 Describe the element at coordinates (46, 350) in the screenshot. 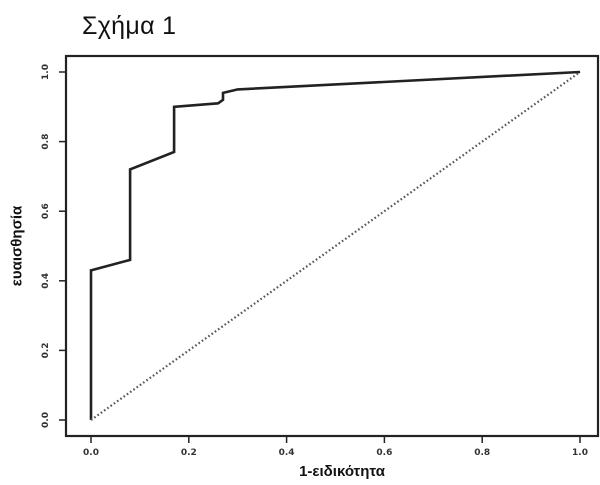

I see `y-tick-label: 0.2` at that location.